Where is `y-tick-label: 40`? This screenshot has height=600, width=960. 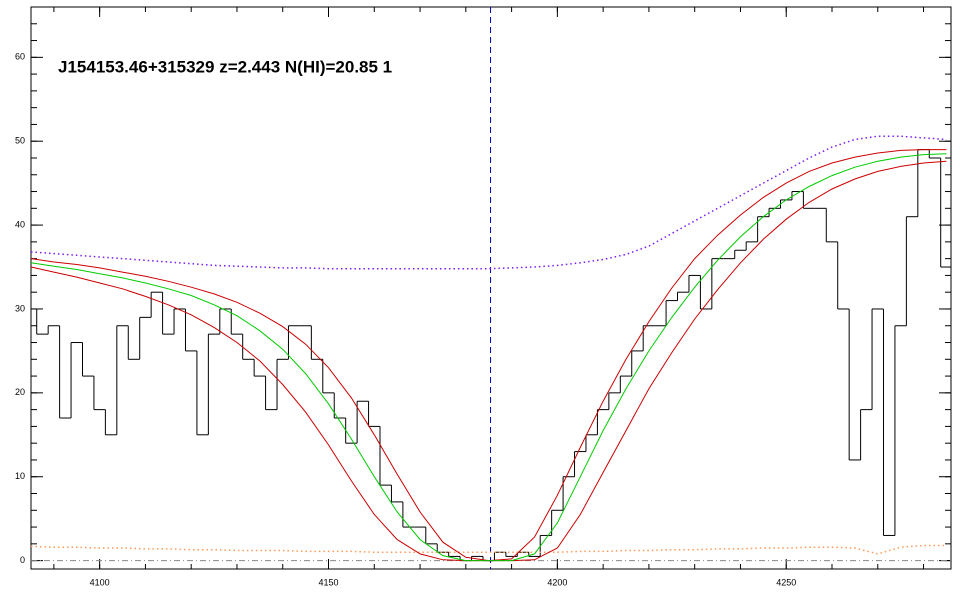 y-tick-label: 40 is located at coordinates (20, 224).